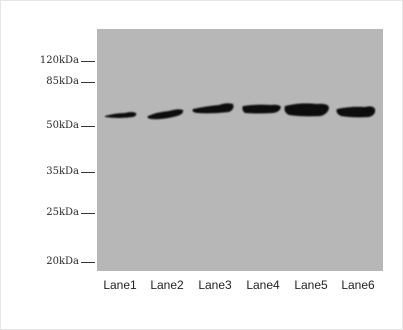 The image size is (403, 330). Describe the element at coordinates (213, 108) in the screenshot. I see `band-lane3` at that location.